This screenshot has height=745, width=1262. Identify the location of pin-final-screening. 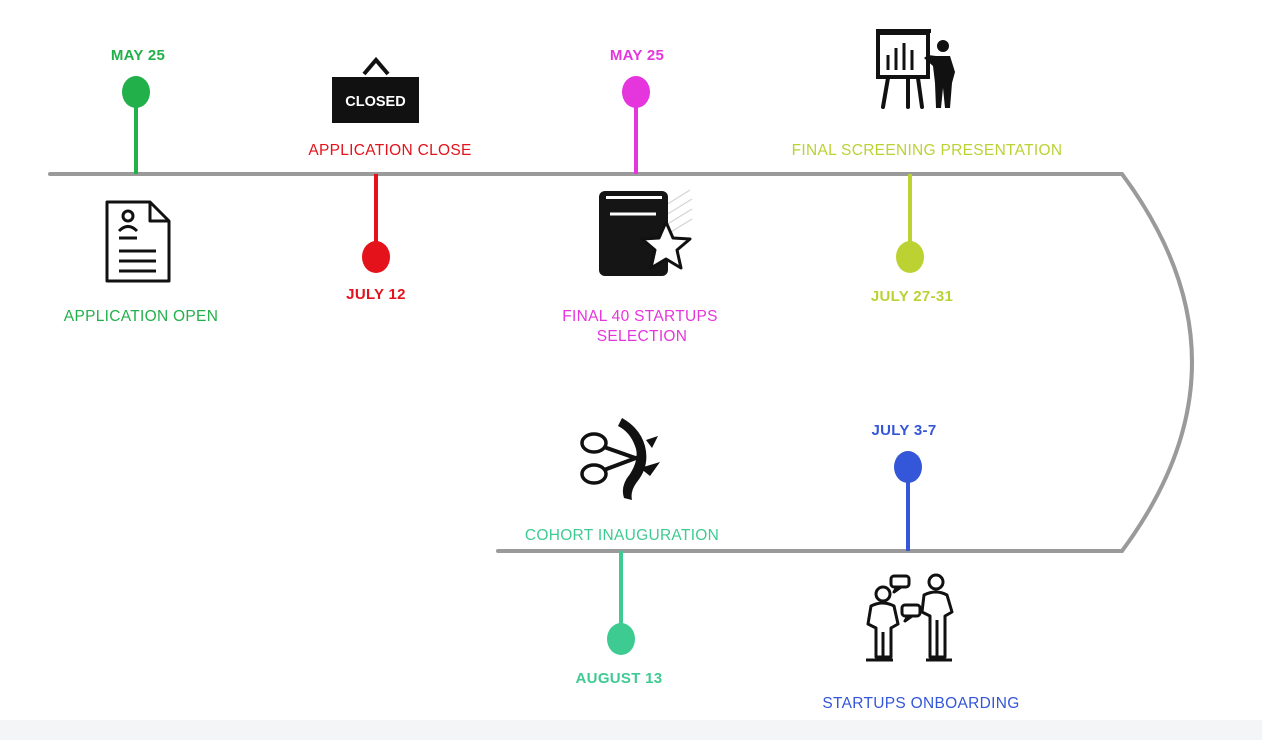
(910, 223).